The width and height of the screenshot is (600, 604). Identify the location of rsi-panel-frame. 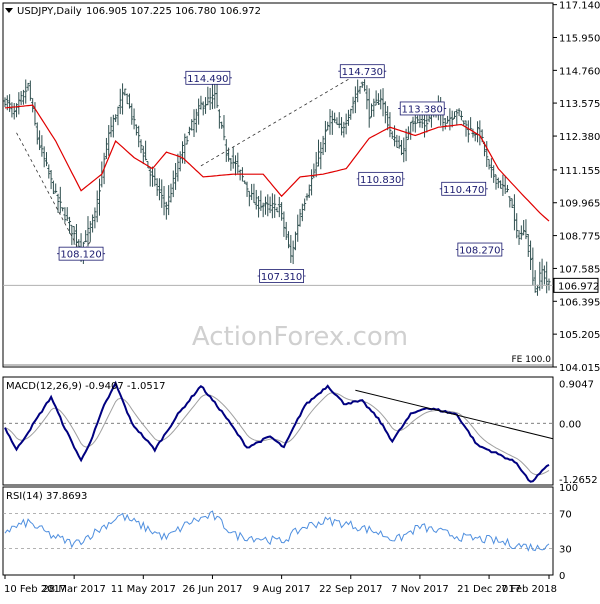
(278, 531).